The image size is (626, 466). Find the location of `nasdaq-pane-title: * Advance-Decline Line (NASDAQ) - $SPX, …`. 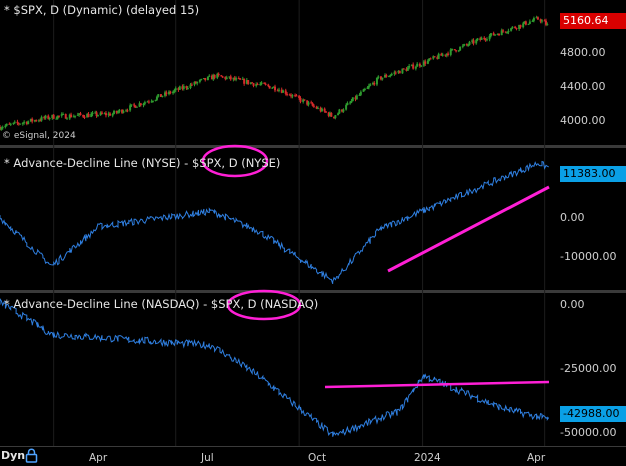

nasdaq-pane-title: * Advance-Decline Line (NASDAQ) - $SPX, … is located at coordinates (161, 304).